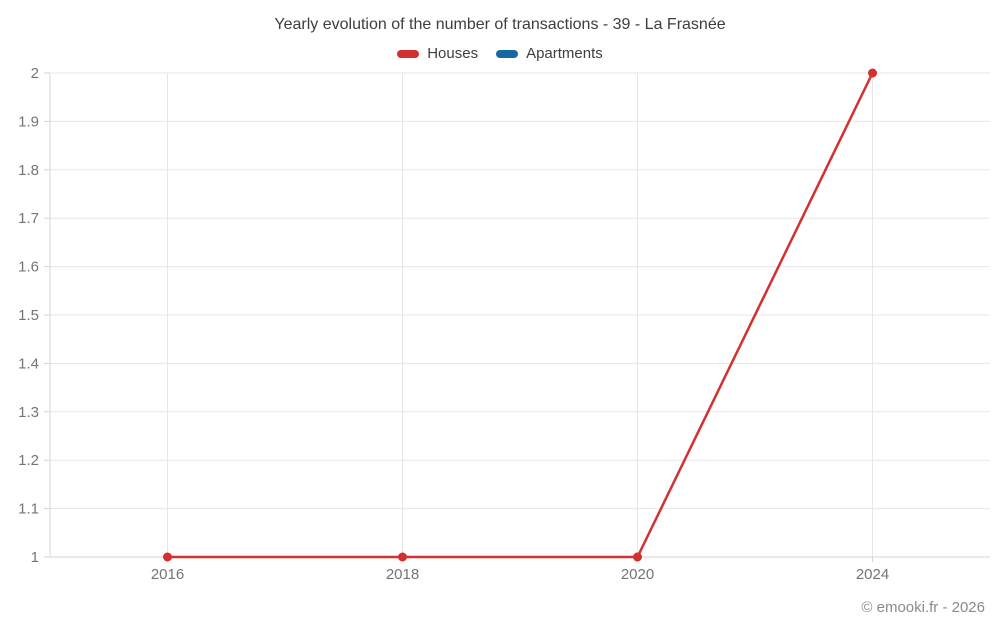  I want to click on copyright-footer: © emooki.fr - 2026, so click(923, 607).